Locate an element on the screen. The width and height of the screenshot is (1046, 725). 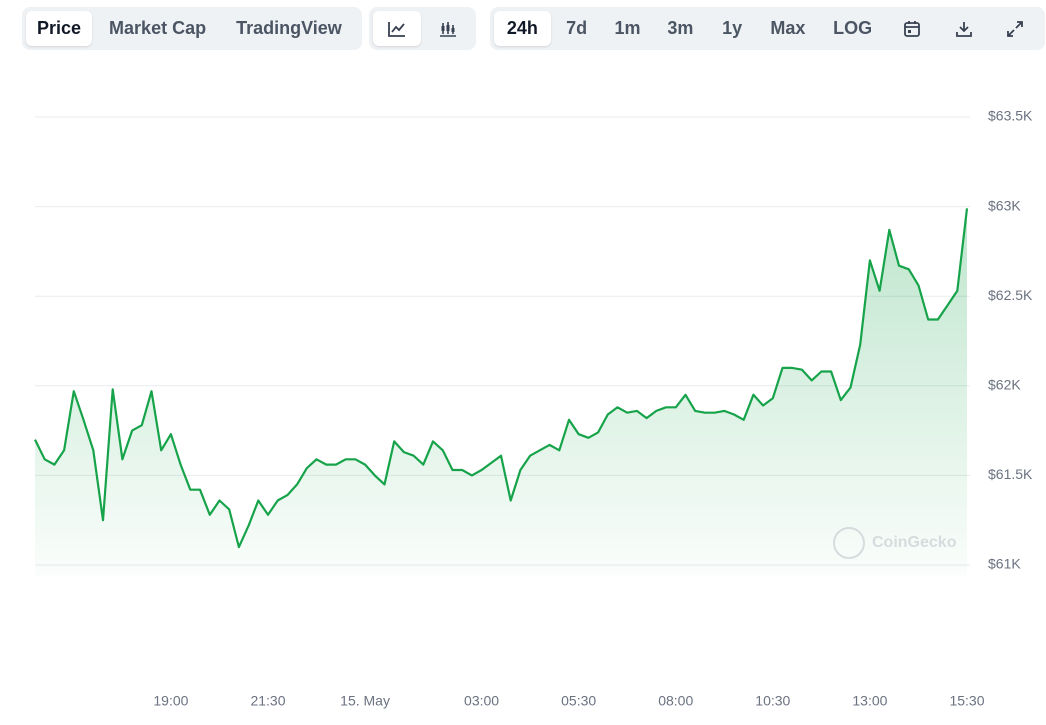
watermark-text: CoinGecko is located at coordinates (914, 542).